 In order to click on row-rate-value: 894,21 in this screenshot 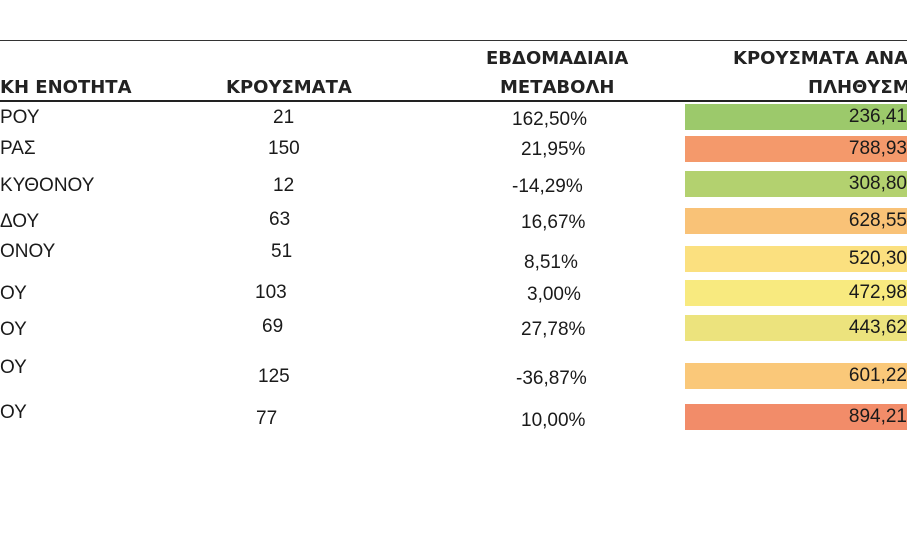, I will do `click(877, 416)`.